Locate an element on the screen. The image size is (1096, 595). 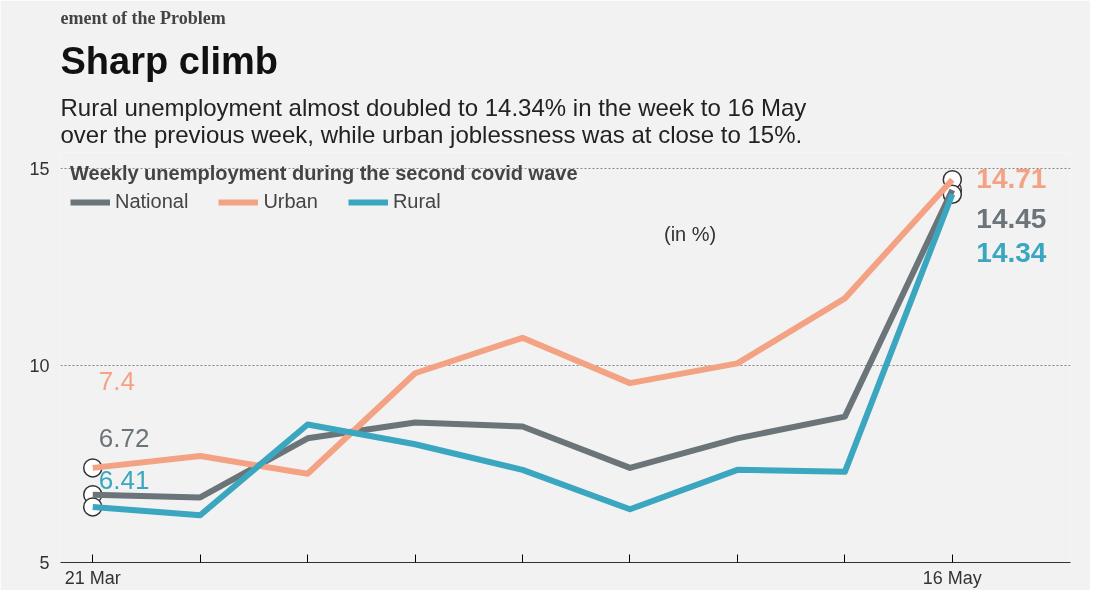
x-tick-label: 21 Mar is located at coordinates (92, 577).